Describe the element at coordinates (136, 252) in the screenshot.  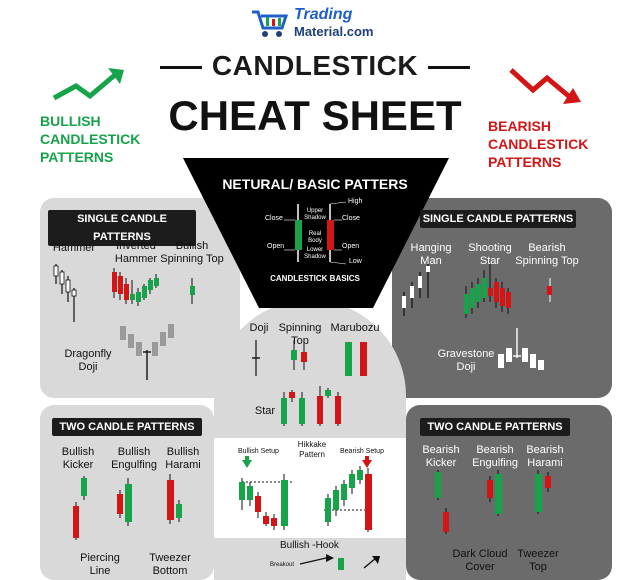
I see `label-inverted-hammer: Inverted Hammer` at that location.